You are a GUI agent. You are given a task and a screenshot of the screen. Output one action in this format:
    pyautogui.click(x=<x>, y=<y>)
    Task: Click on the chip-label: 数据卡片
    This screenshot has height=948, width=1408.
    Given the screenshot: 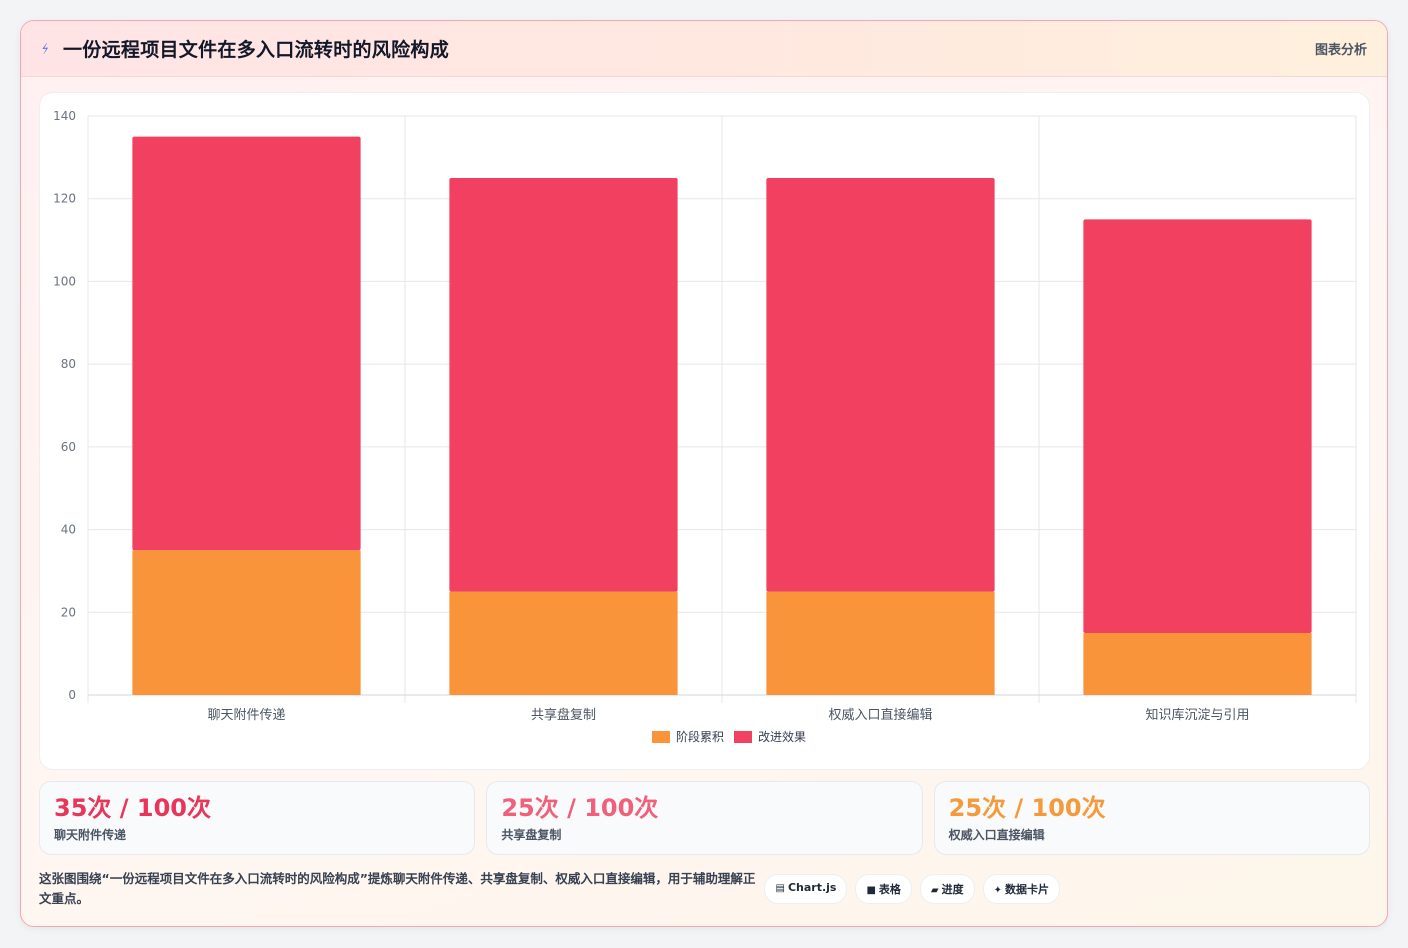 What is the action you would take?
    pyautogui.click(x=1027, y=889)
    